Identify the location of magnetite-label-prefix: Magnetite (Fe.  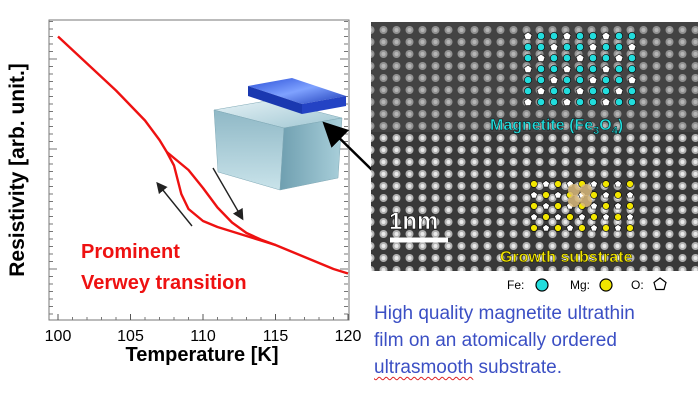
(541, 125).